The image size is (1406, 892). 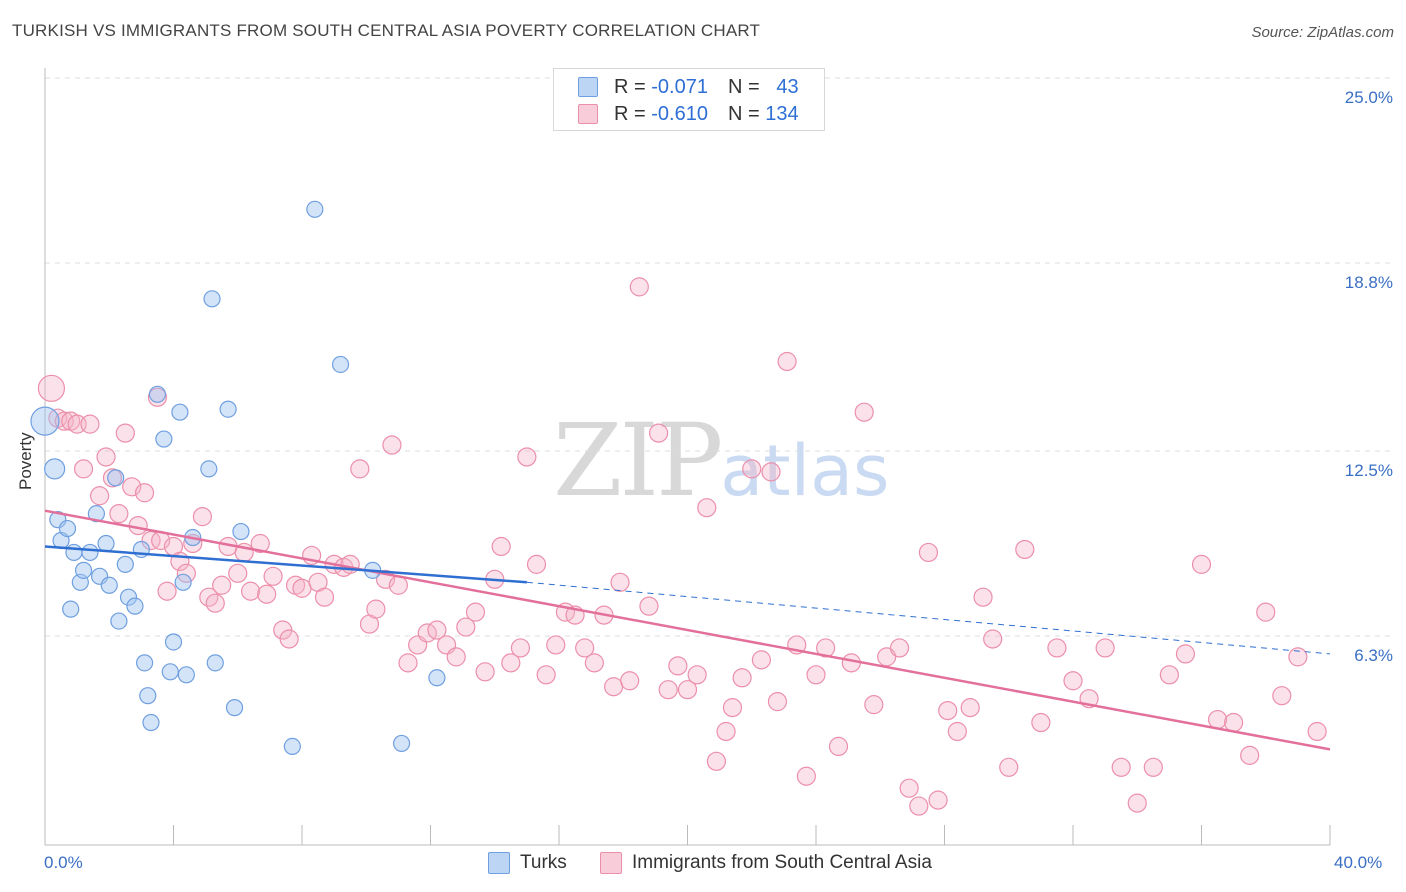 What do you see at coordinates (588, 87) in the screenshot?
I see `legend-swatch-turks` at bounding box center [588, 87].